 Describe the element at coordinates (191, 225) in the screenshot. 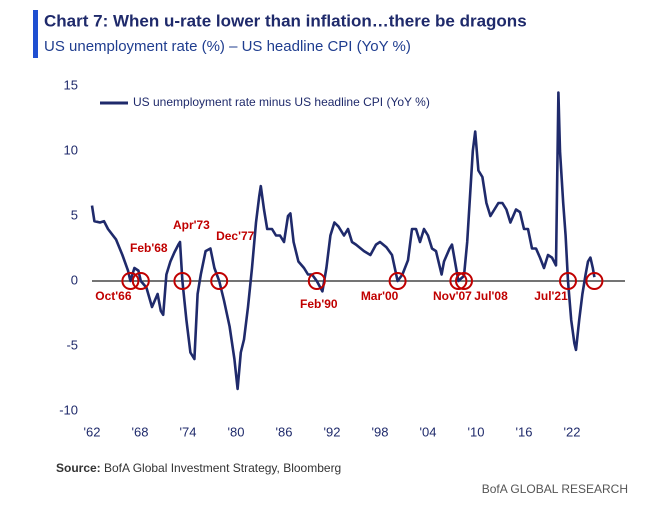

I see `annotation-label: Apr'73` at that location.